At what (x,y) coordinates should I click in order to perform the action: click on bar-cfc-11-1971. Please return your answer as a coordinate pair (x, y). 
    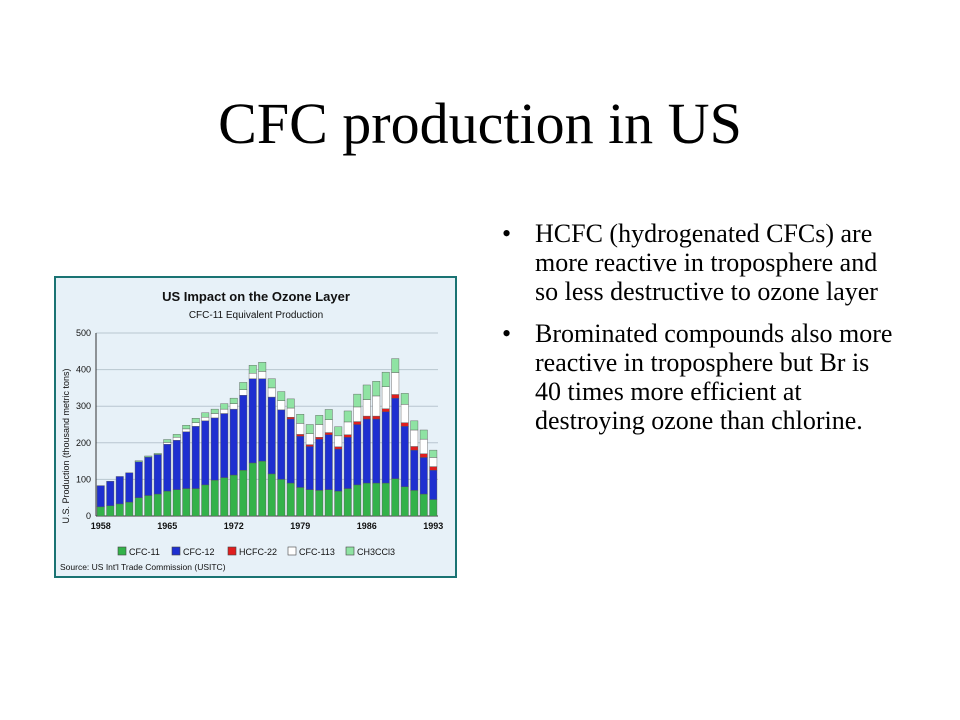
    Looking at the image, I should click on (224, 497).